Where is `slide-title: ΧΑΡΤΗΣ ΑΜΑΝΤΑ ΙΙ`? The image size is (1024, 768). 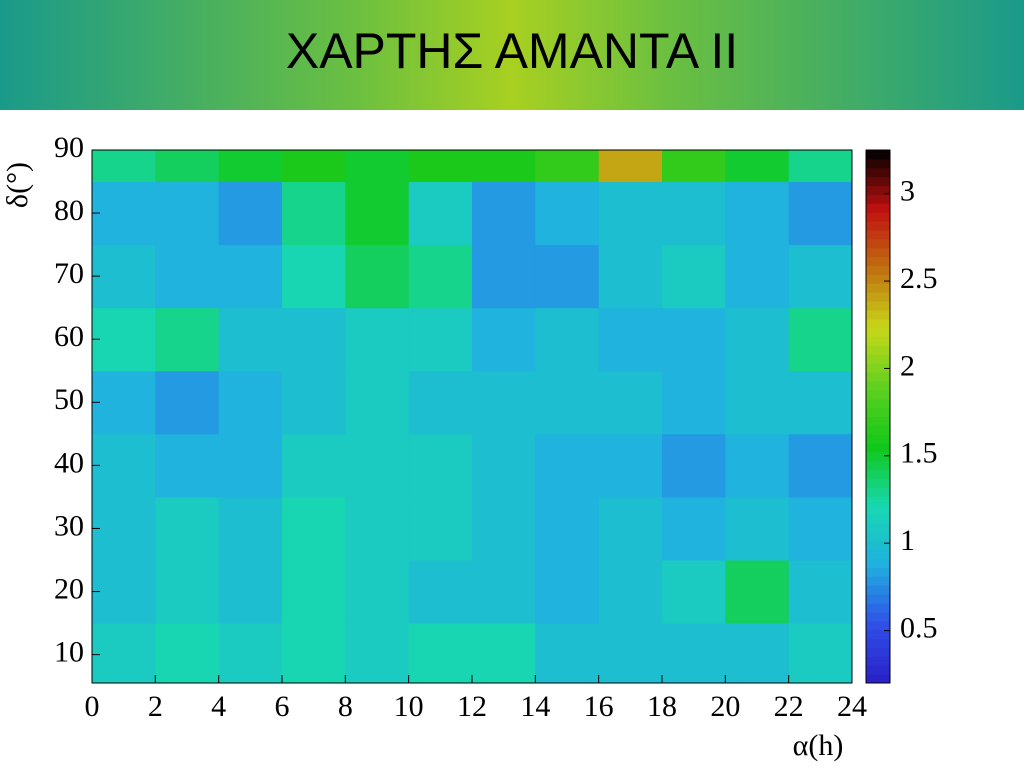 slide-title: ΧΑΡΤΗΣ ΑΜΑΝΤΑ ΙΙ is located at coordinates (512, 51).